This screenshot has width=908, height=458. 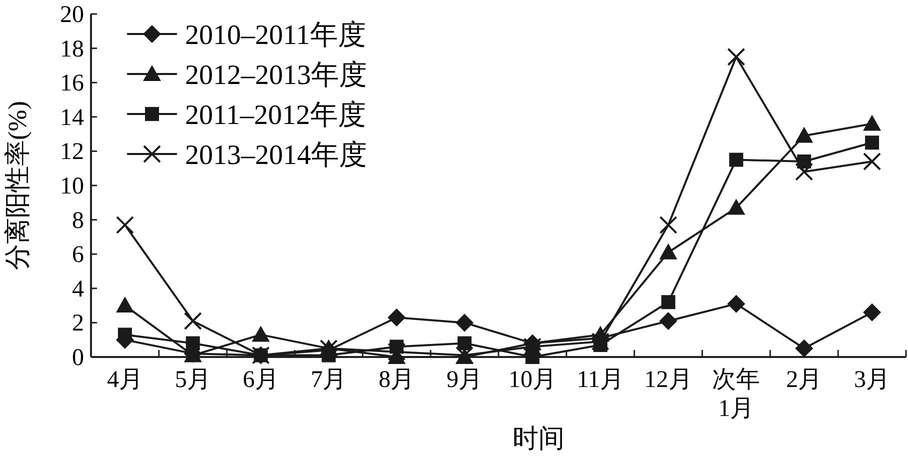 What do you see at coordinates (538, 438) in the screenshot?
I see `x-axis-title: 时间` at bounding box center [538, 438].